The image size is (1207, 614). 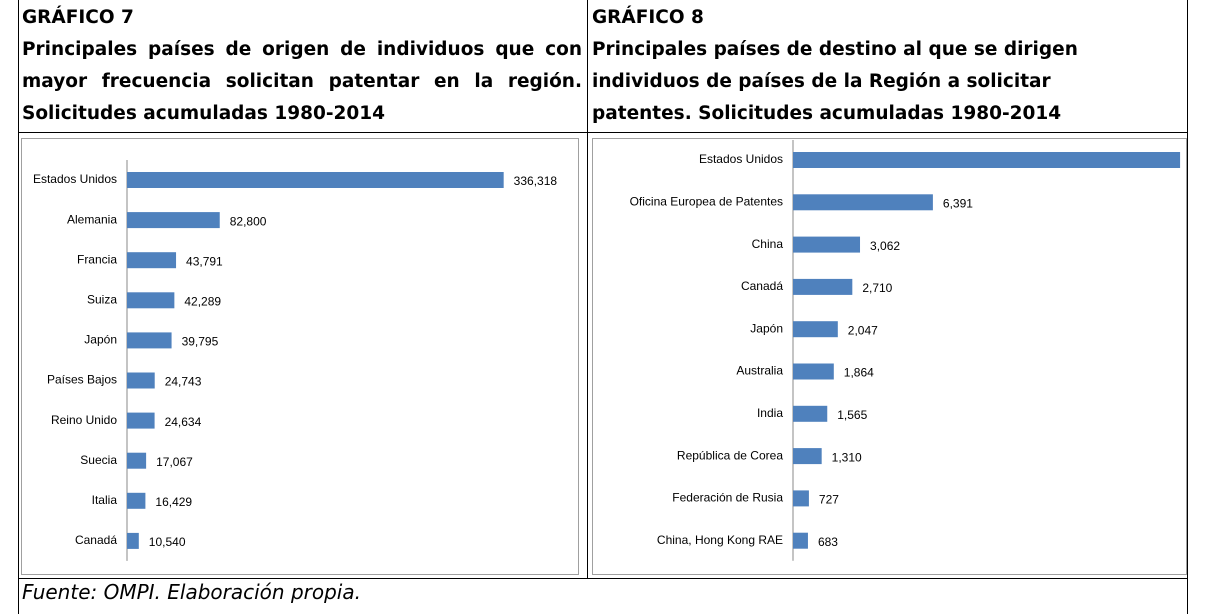 I want to click on value-label: 3,062, so click(x=885, y=246).